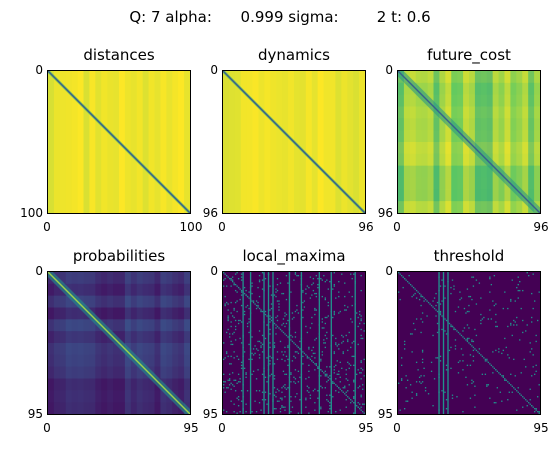 The width and height of the screenshot is (560, 450). What do you see at coordinates (210, 414) in the screenshot?
I see `ytick-label-end: 95` at bounding box center [210, 414].